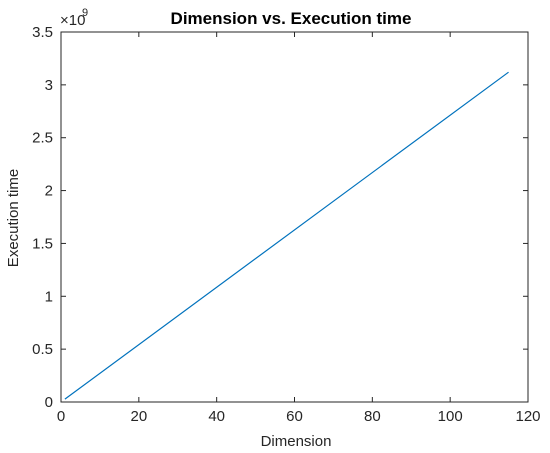  Describe the element at coordinates (49, 85) in the screenshot. I see `y-tick-label: 3` at that location.